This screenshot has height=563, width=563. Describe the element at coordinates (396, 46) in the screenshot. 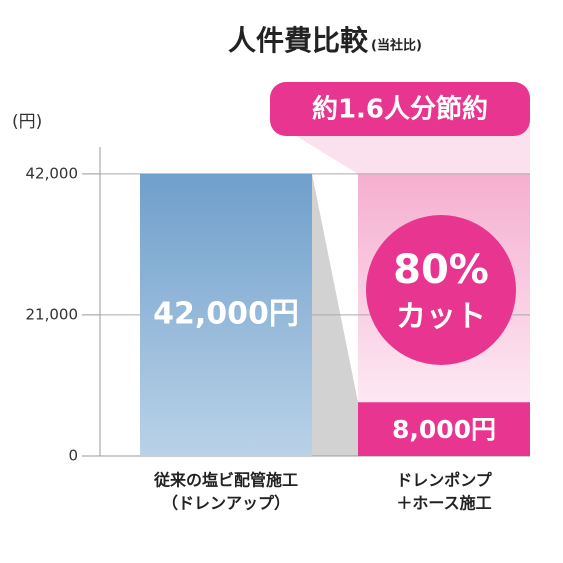

I see `chart-subtitle: (当社比)` at that location.